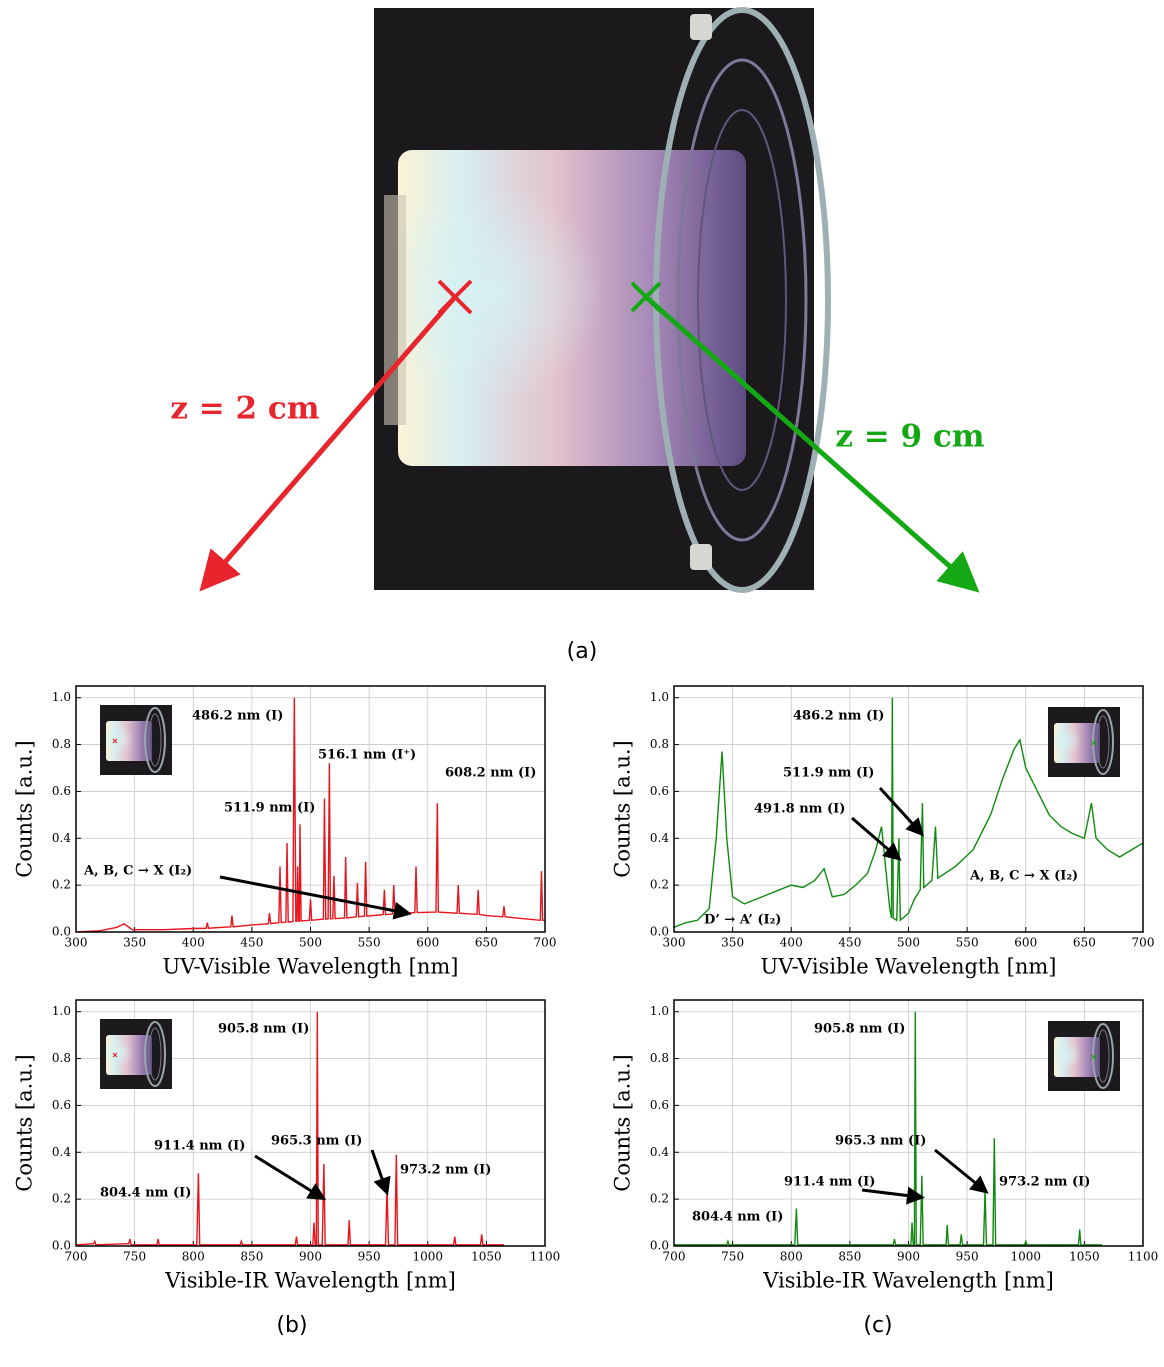 This screenshot has height=1367, width=1164. Describe the element at coordinates (799, 809) in the screenshot. I see `annotation: 491.8 nm (I)` at that location.